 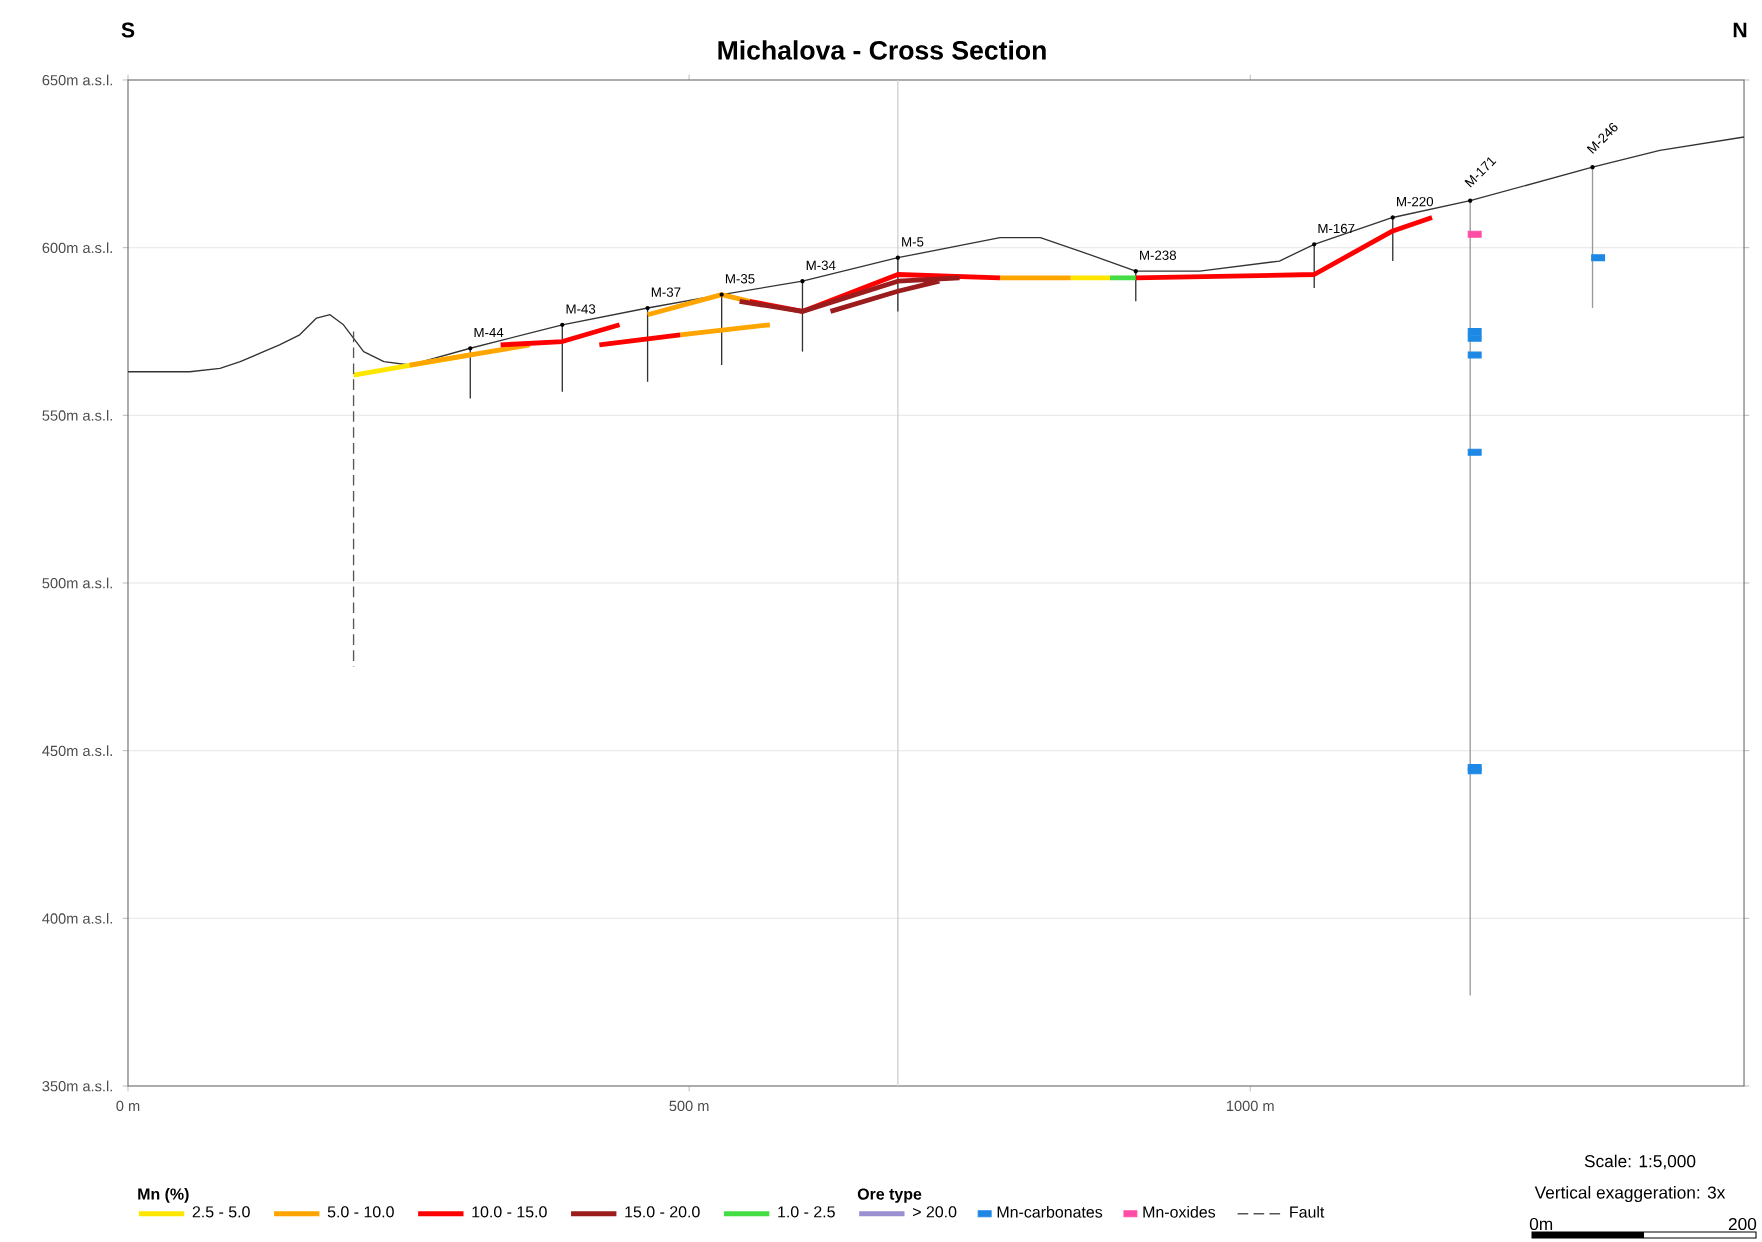 What do you see at coordinates (1740, 30) in the screenshot?
I see `text: N` at bounding box center [1740, 30].